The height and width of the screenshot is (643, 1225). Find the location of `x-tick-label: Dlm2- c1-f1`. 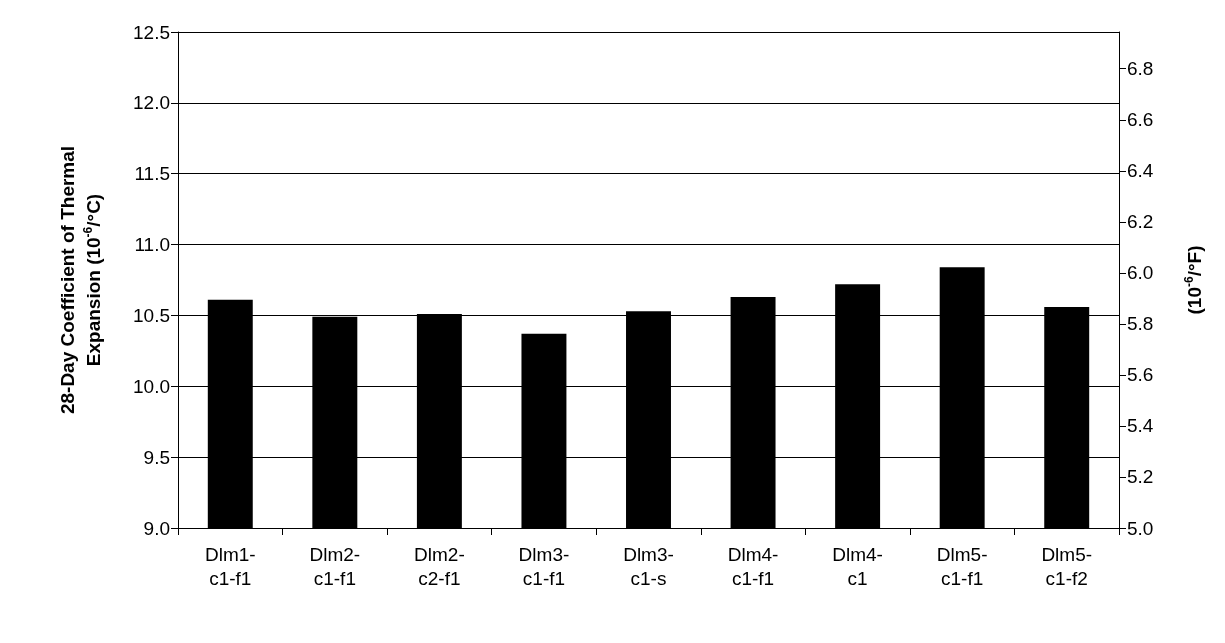

x-tick-label: Dlm2- c1-f1 is located at coordinates (335, 566).